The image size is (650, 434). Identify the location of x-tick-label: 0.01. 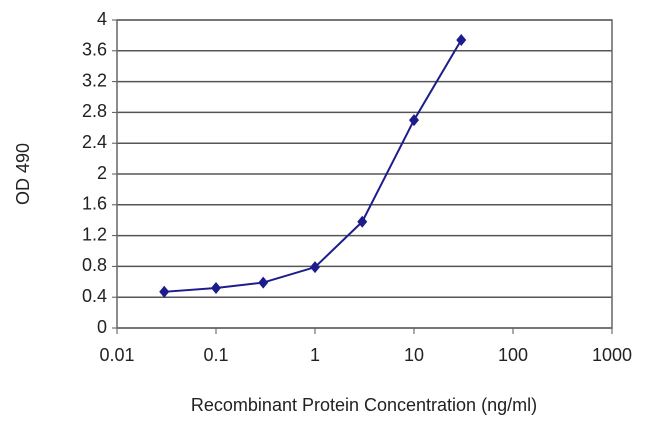
(116, 355).